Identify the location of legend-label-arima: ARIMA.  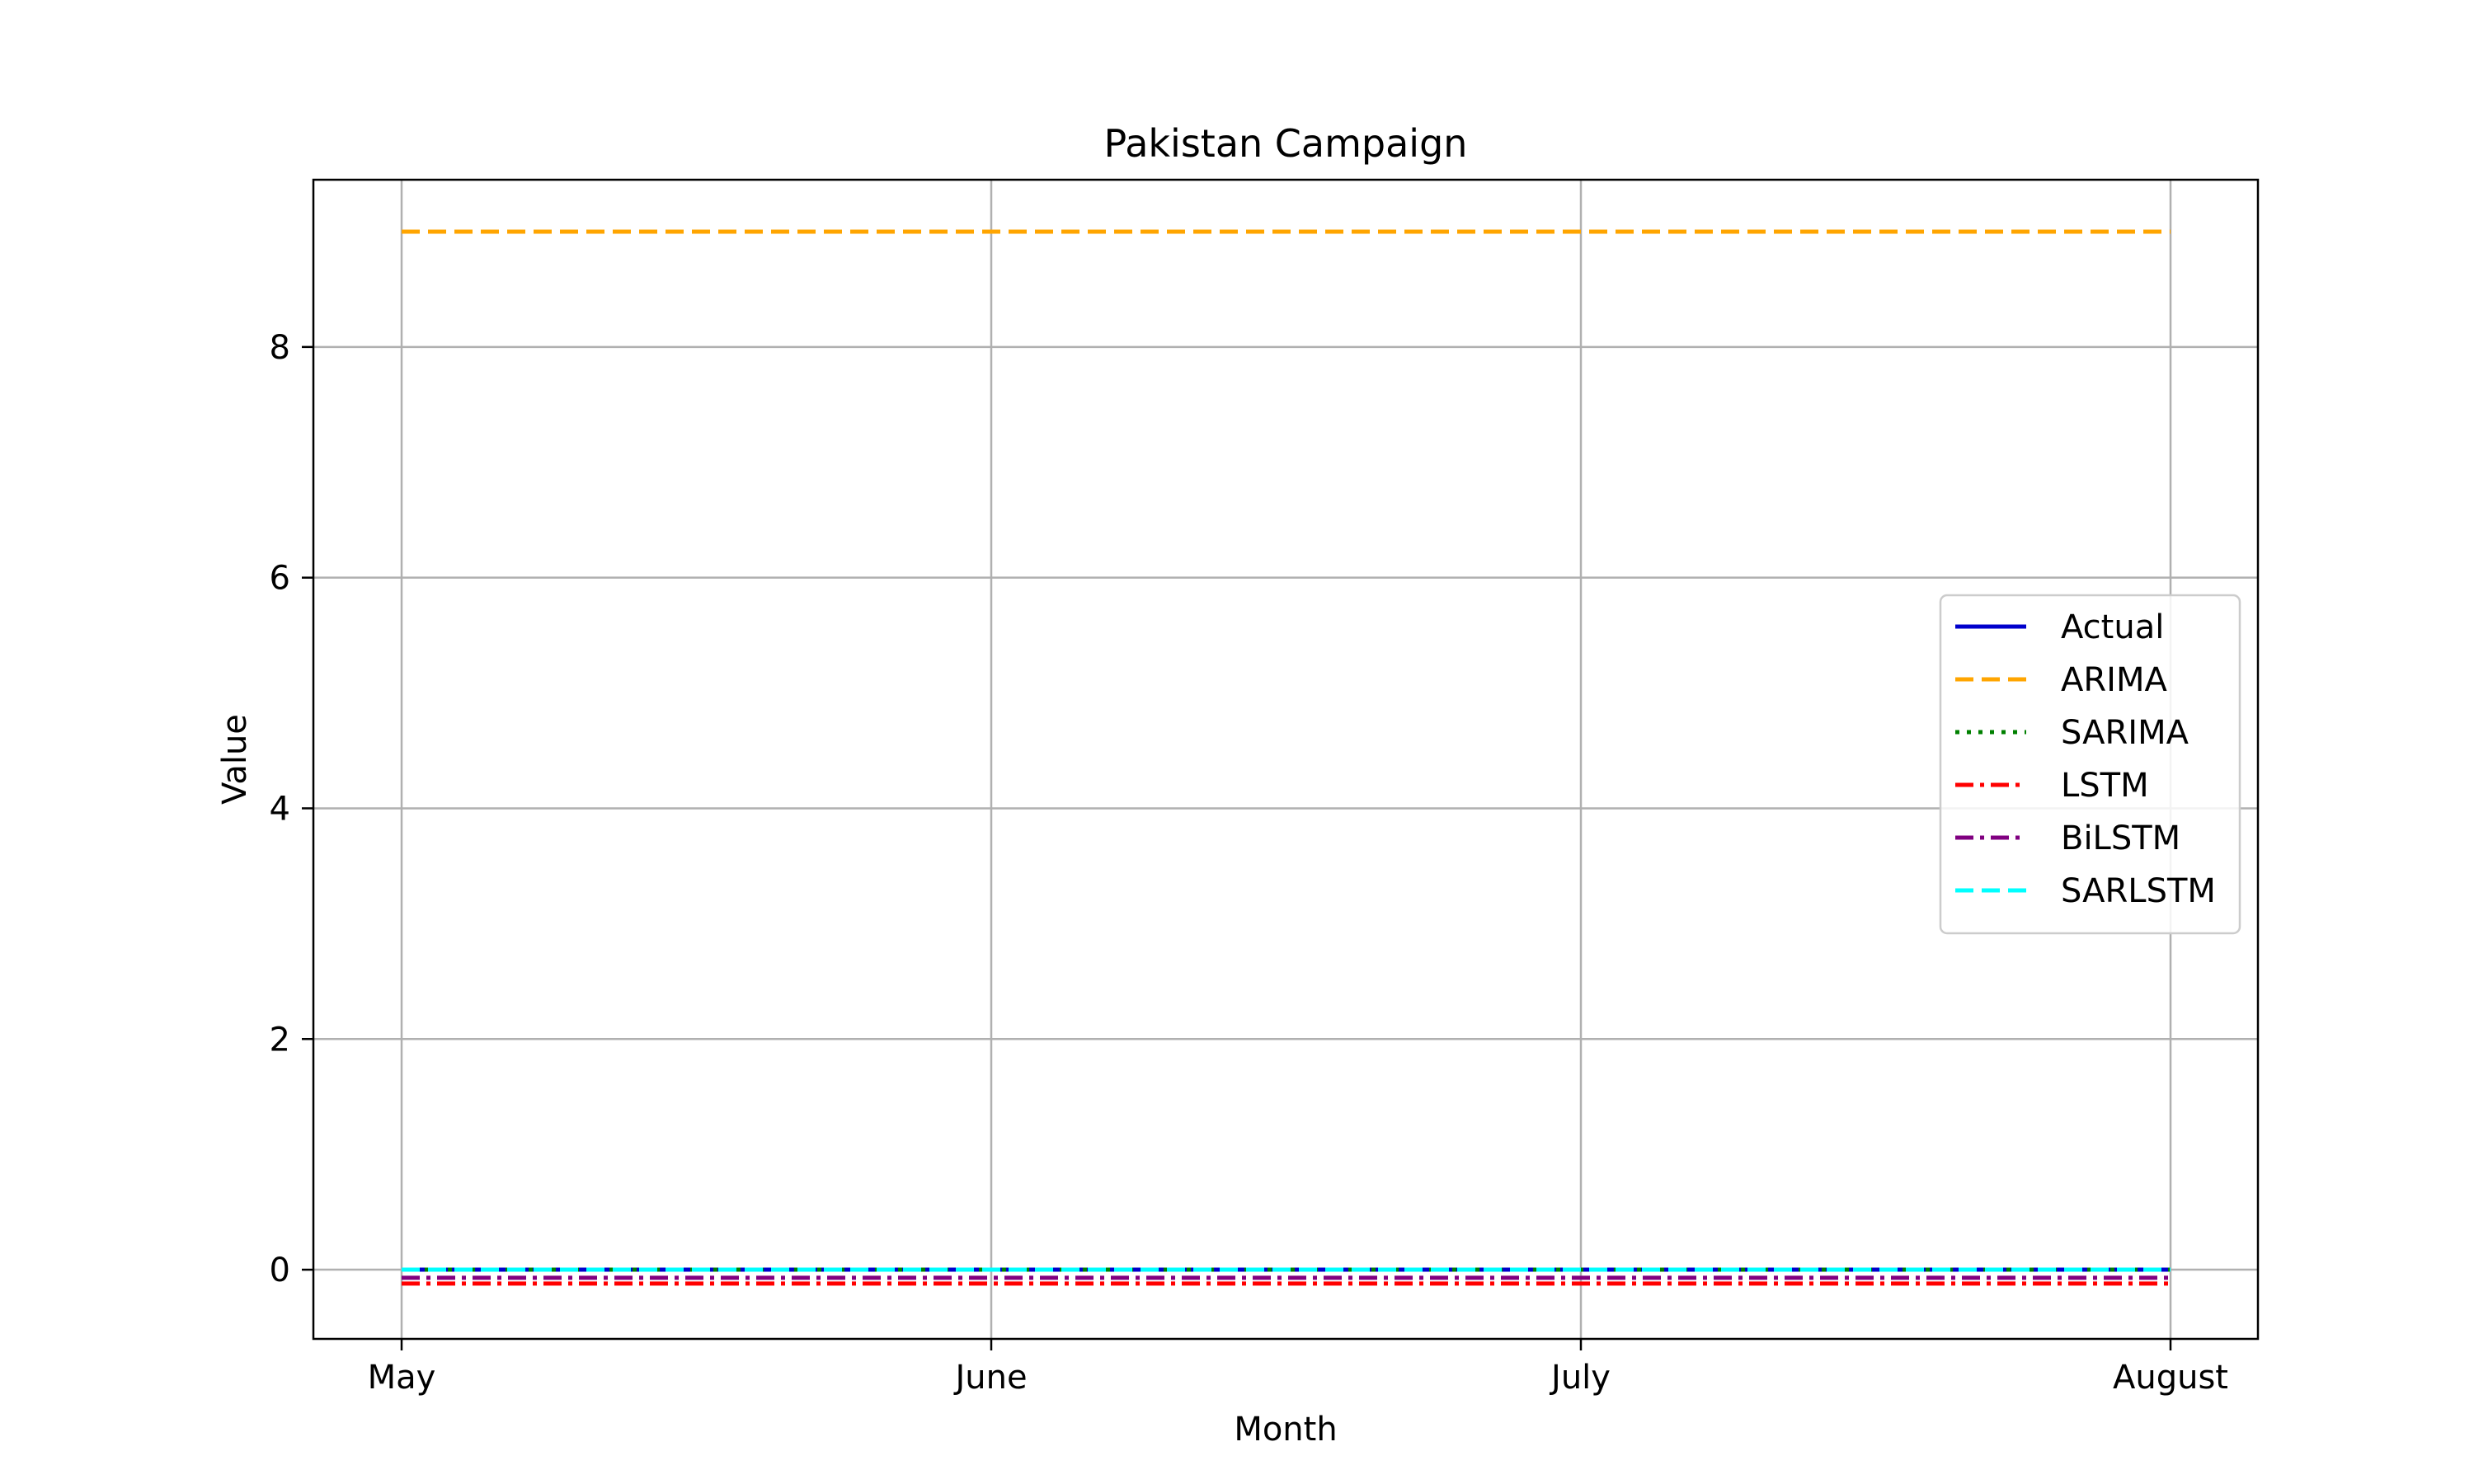
(2114, 680).